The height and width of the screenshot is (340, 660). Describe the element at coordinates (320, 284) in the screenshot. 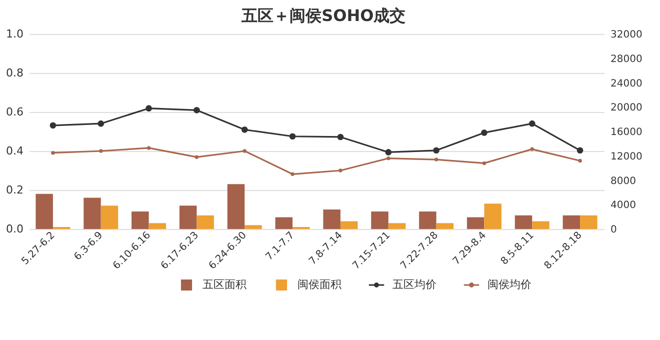

I see `legend-label: 闽侯面积` at that location.